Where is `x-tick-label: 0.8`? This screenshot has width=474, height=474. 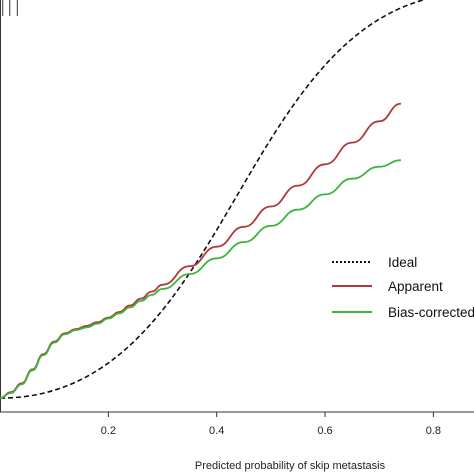
x-tick-label: 0.8 is located at coordinates (433, 431).